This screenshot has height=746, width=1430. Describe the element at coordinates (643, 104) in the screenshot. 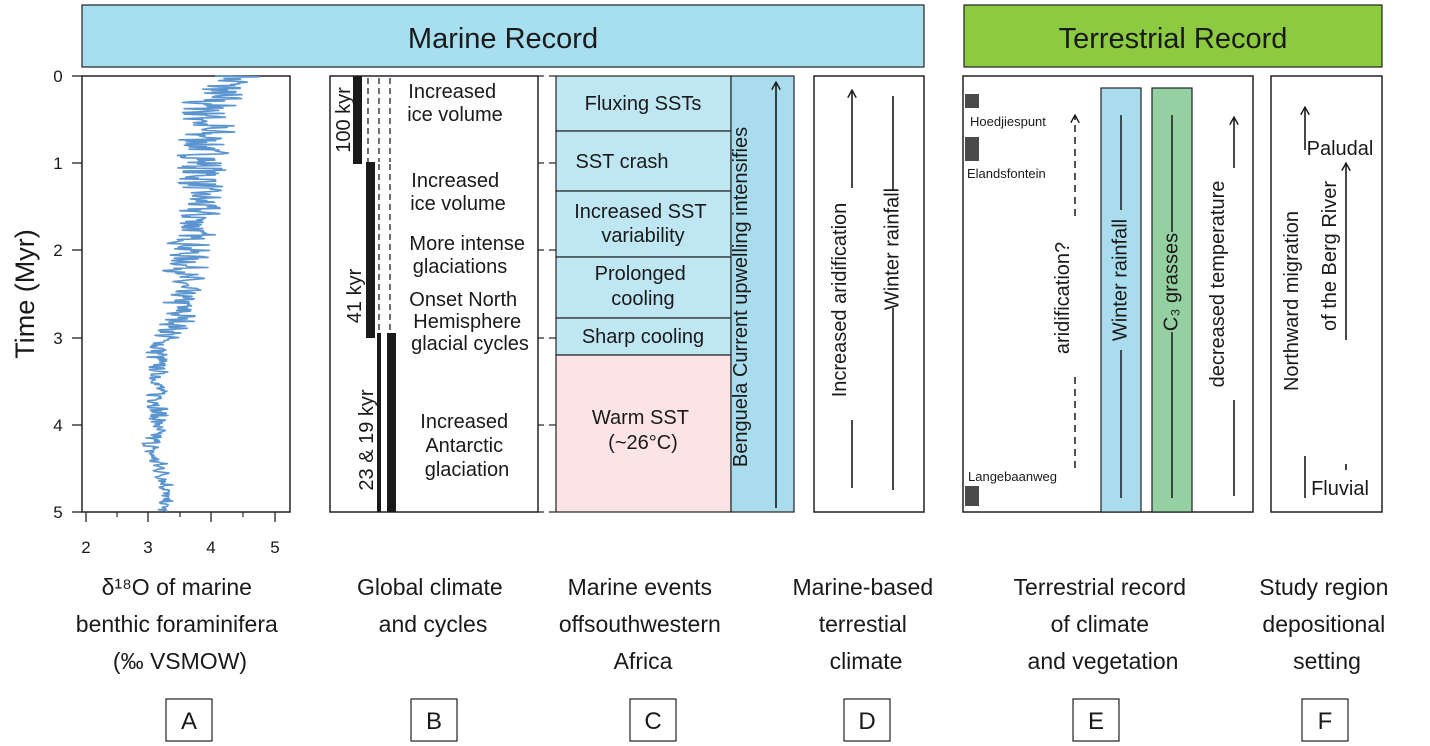

I see `sst-event-label: Fluxing SSTs` at that location.